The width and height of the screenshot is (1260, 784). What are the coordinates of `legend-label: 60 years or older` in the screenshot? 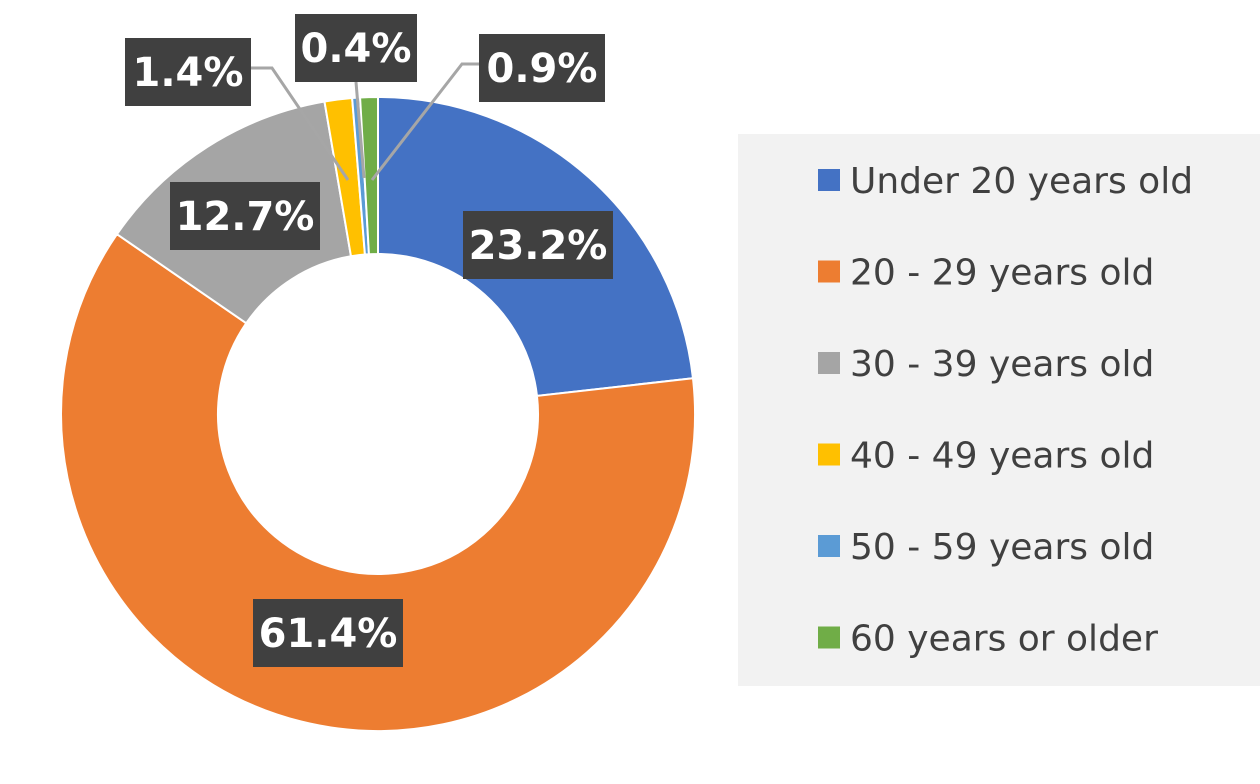 It's located at (1004, 639).